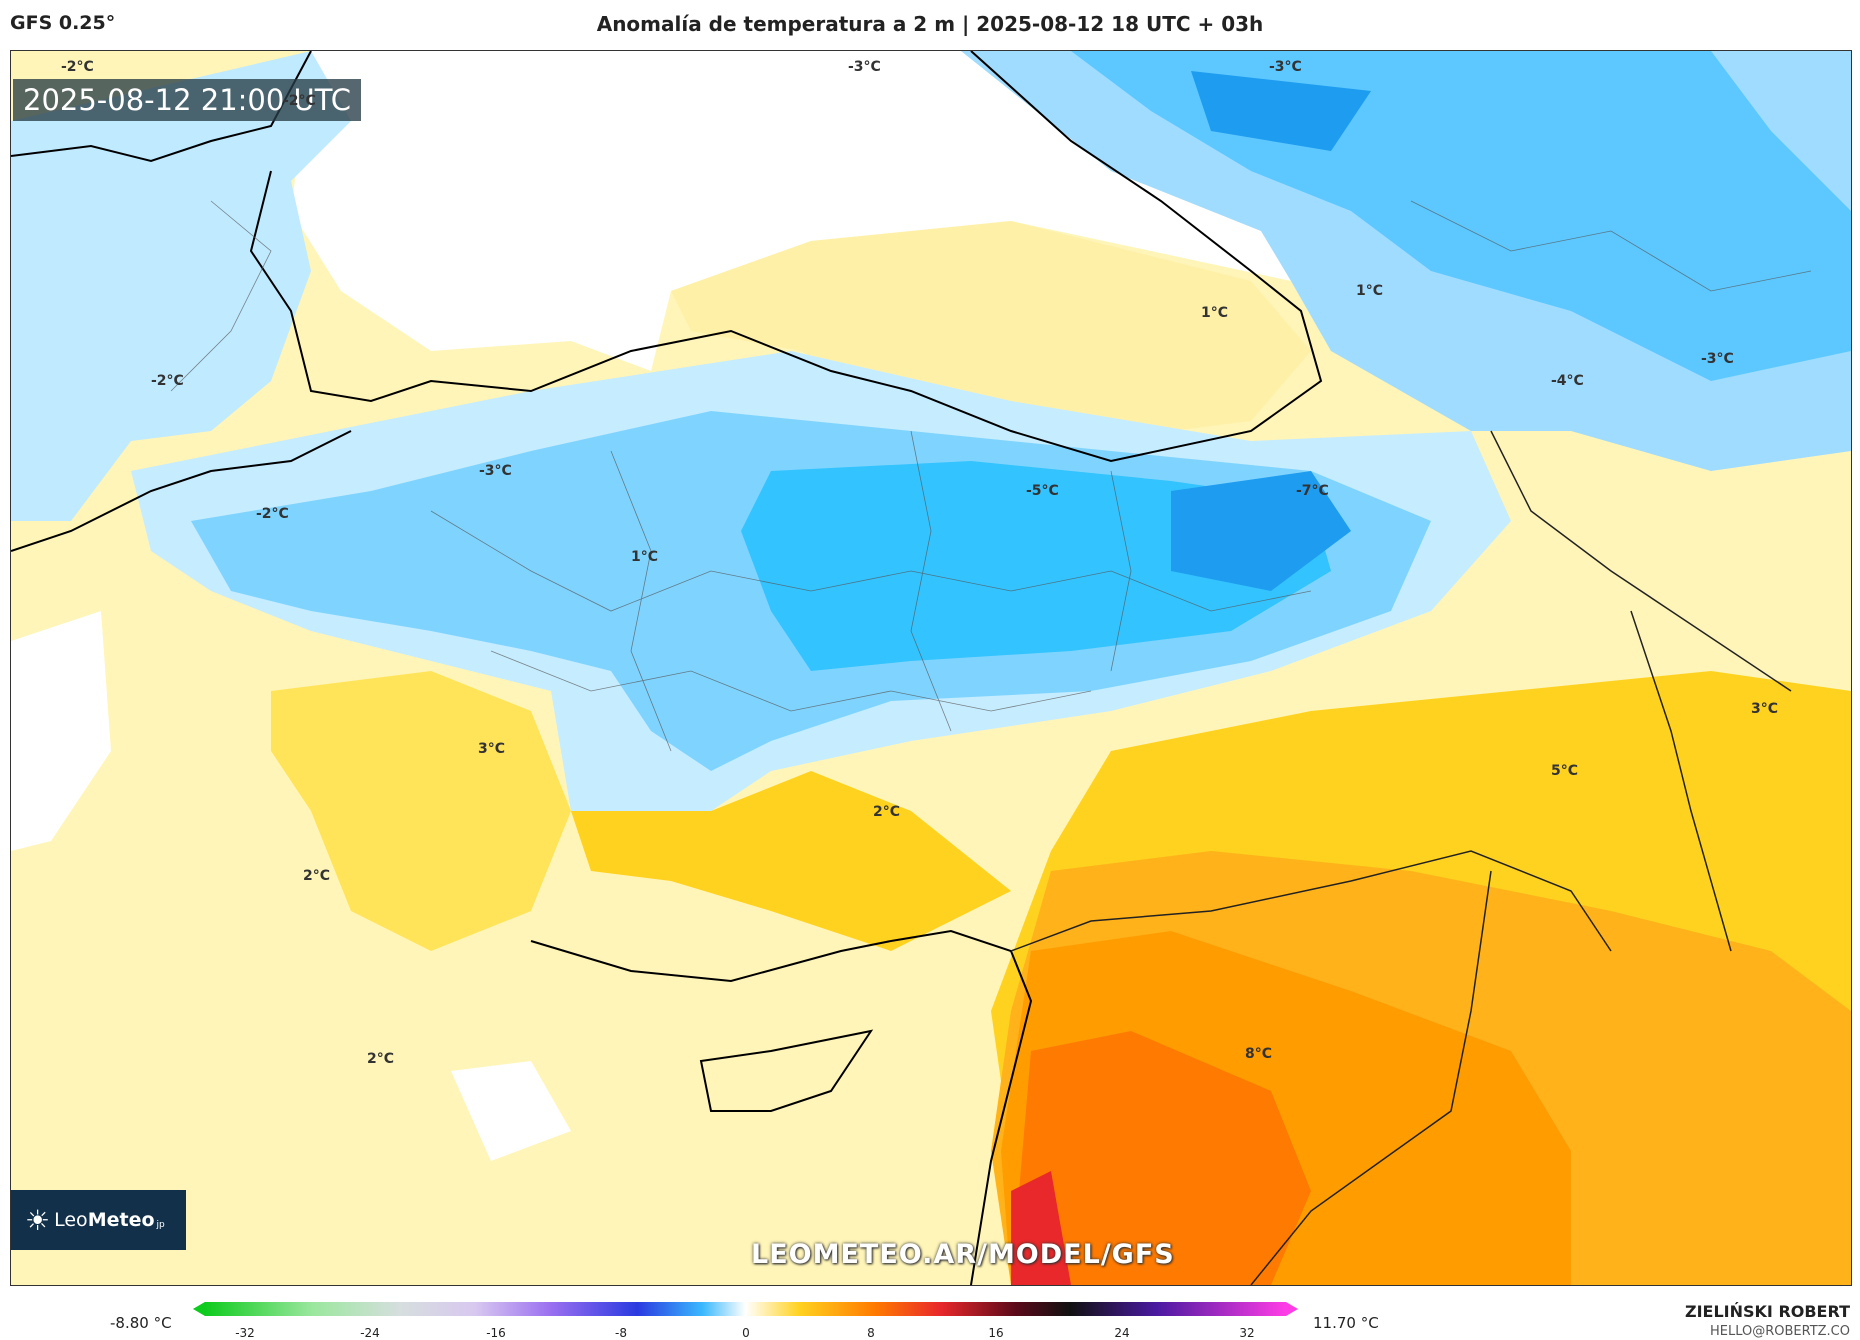 This screenshot has width=1860, height=1340. What do you see at coordinates (996, 1333) in the screenshot?
I see `legend-tick: 16` at bounding box center [996, 1333].